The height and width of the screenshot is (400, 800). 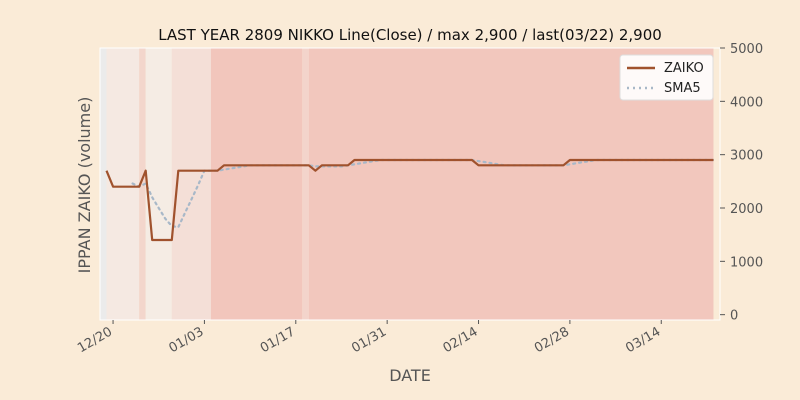 I want to click on y-tick-label: 4000, so click(x=746, y=102).